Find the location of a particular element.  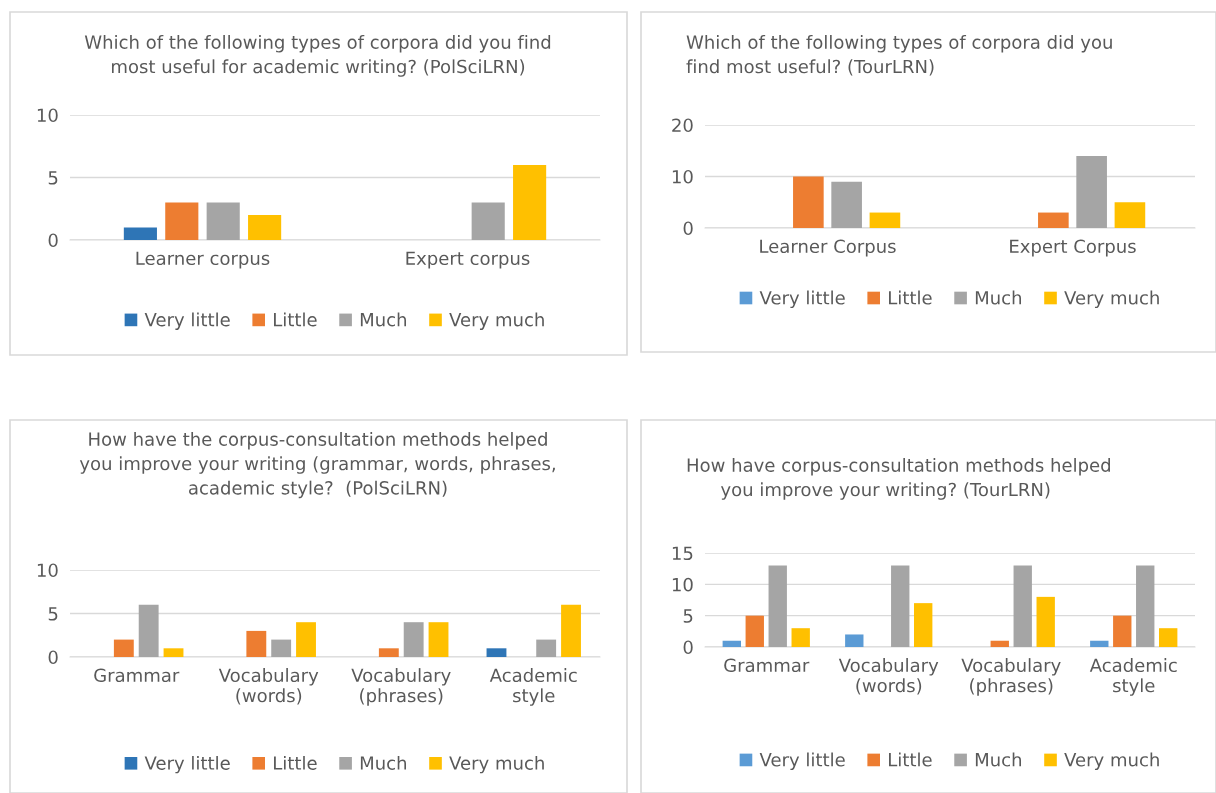

x-tick-label: Expert corpus is located at coordinates (468, 260).